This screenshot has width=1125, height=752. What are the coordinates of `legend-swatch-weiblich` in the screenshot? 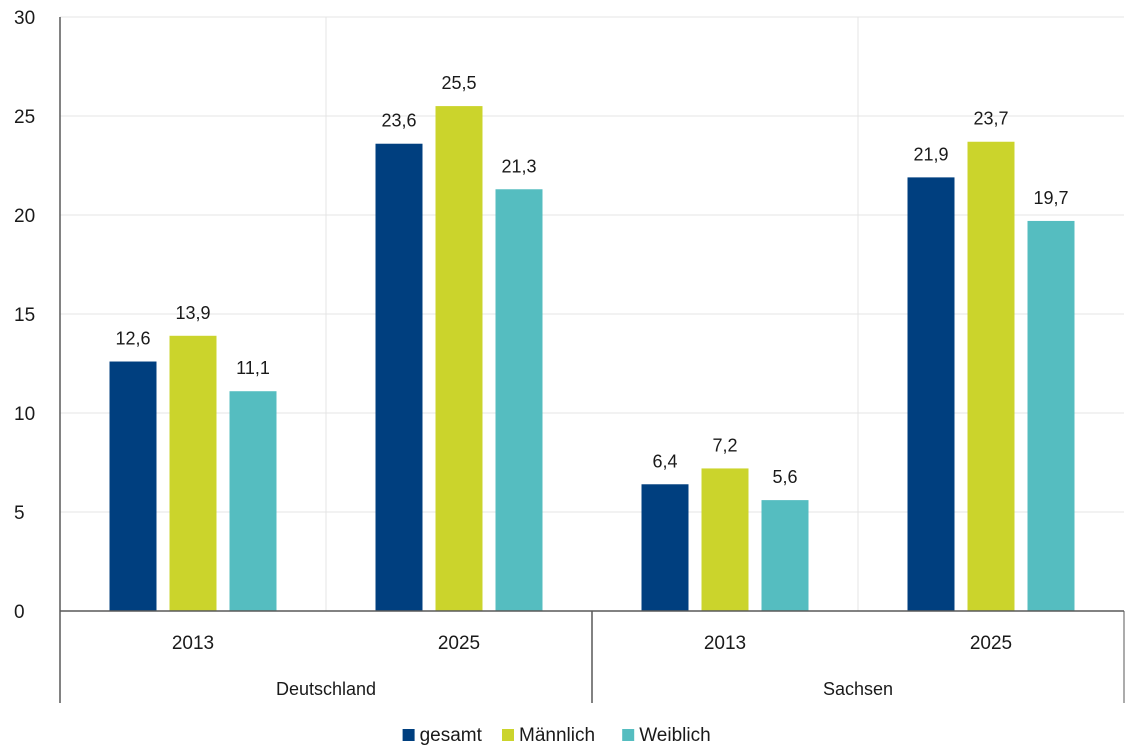 It's located at (628, 735).